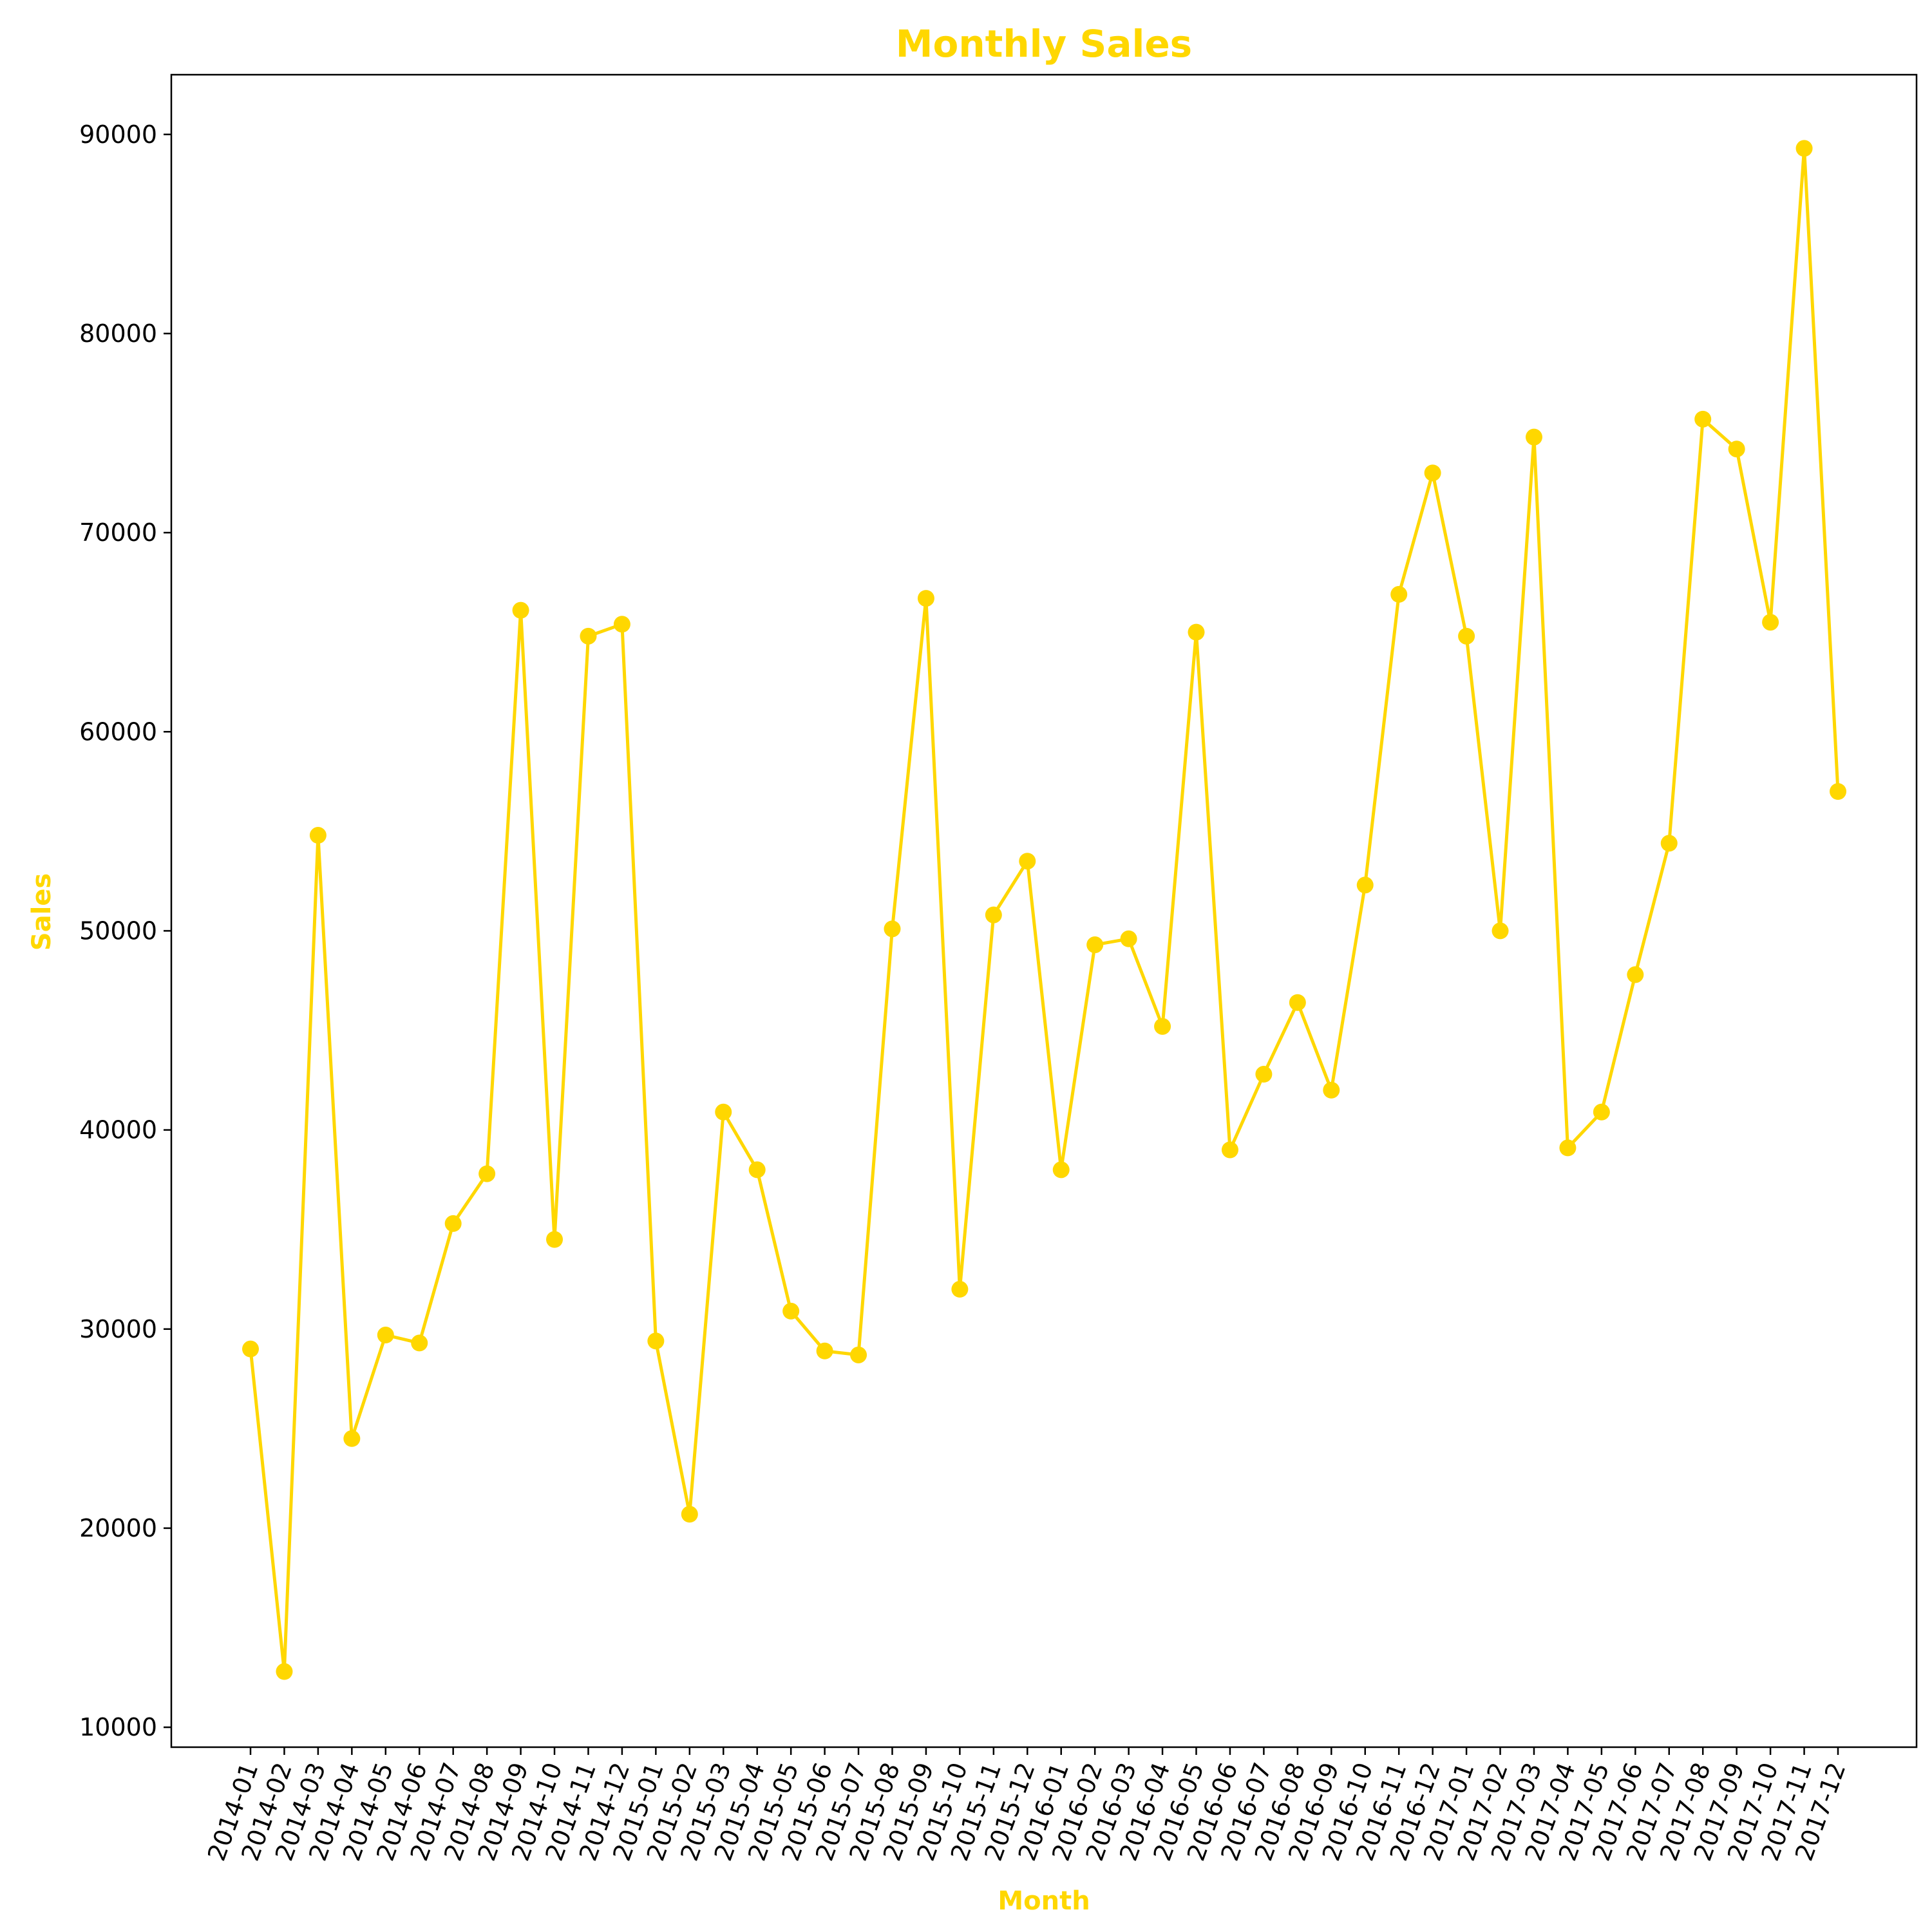 This screenshot has height=1932, width=1932. What do you see at coordinates (118, 135) in the screenshot?
I see `y-tick-label: 90000` at bounding box center [118, 135].